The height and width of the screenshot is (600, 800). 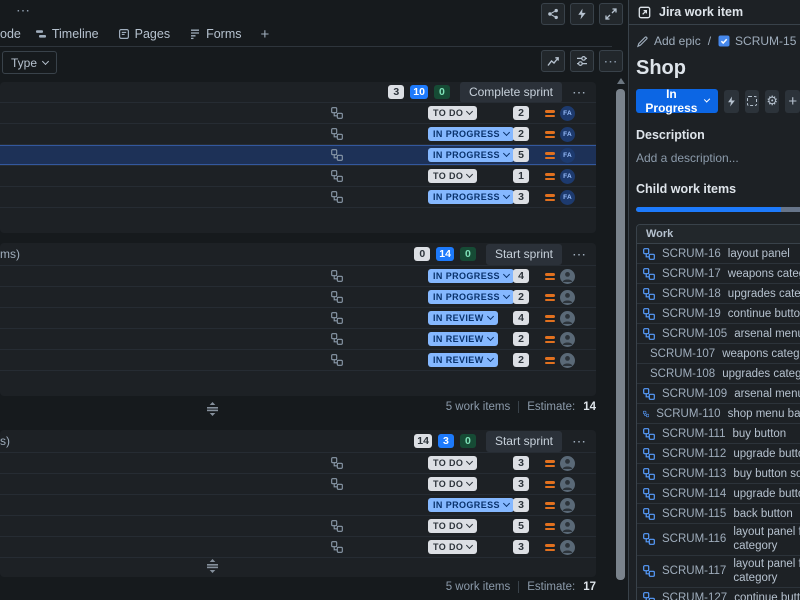 I want to click on list-item: SCRUM-107 weapons category button sound, so click(x=718, y=354).